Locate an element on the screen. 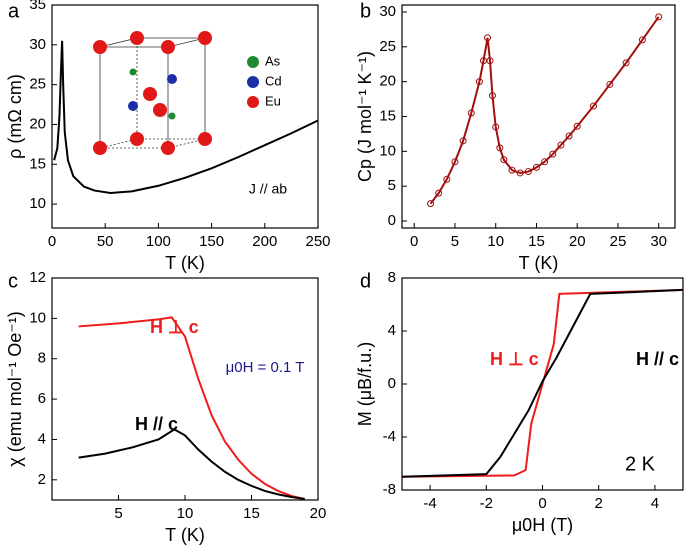  x-tick-label: 30 is located at coordinates (658, 241).